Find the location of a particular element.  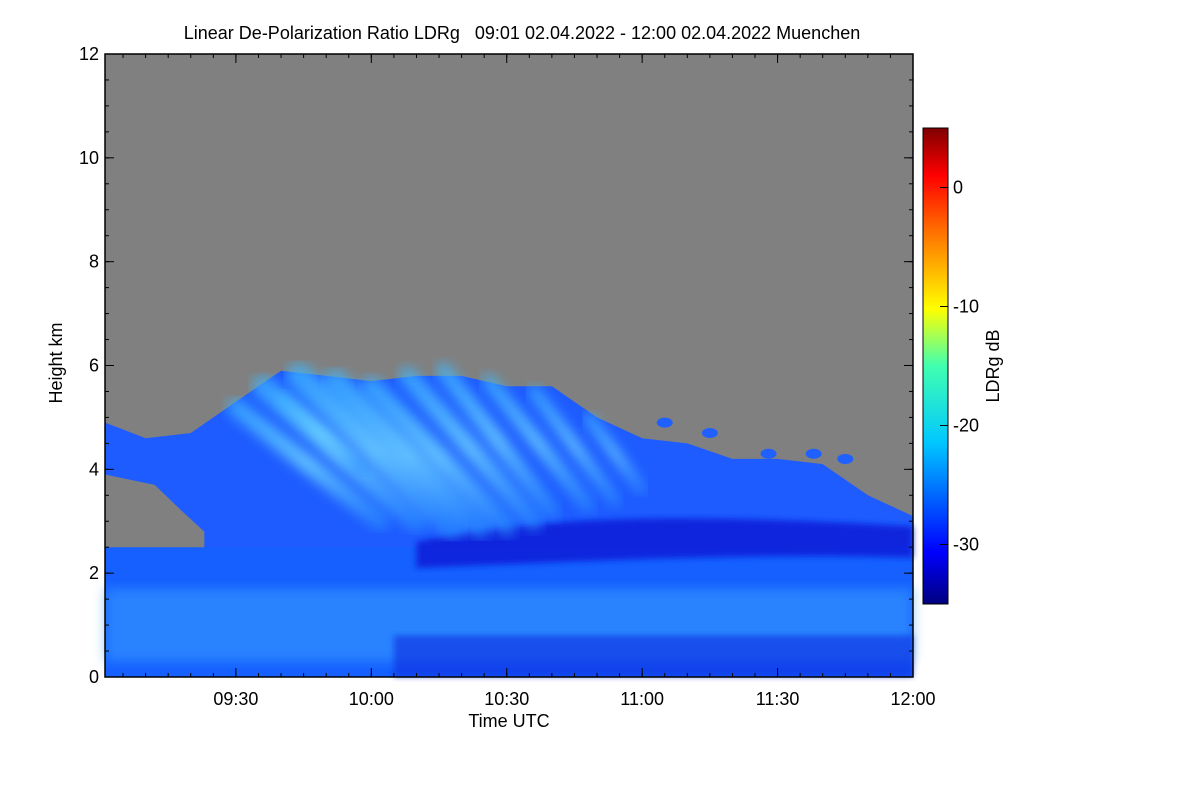

x-tick-label: 12:00 is located at coordinates (912, 699).